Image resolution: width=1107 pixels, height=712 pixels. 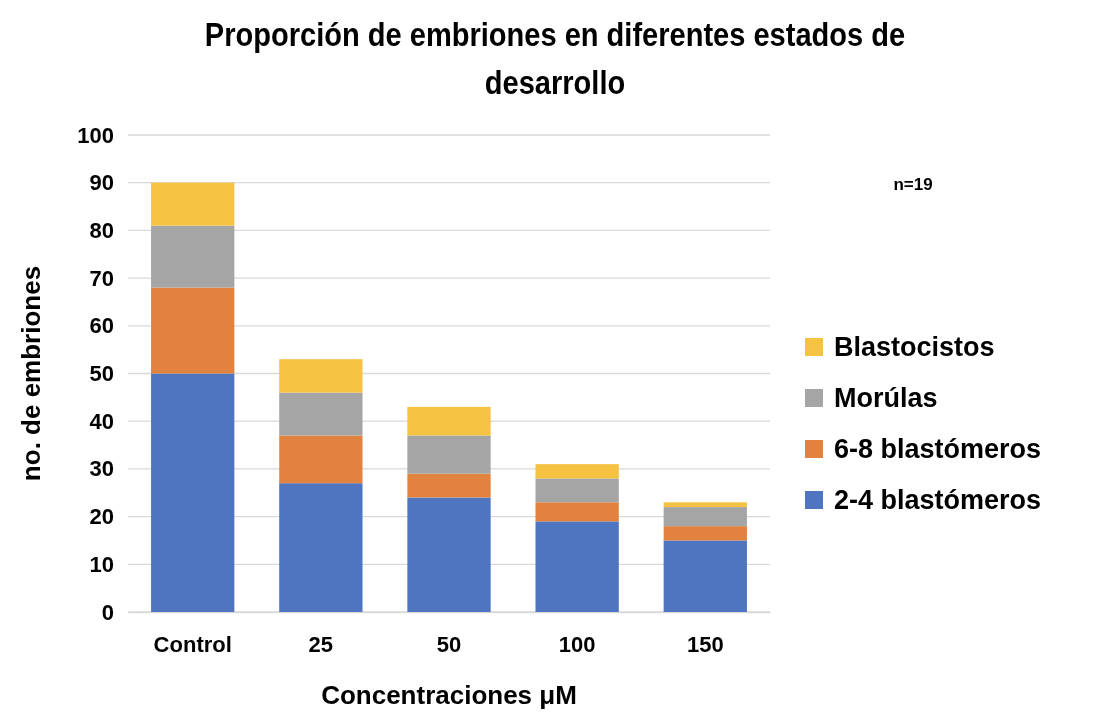 I want to click on y-tick-label: 80, so click(x=101, y=230).